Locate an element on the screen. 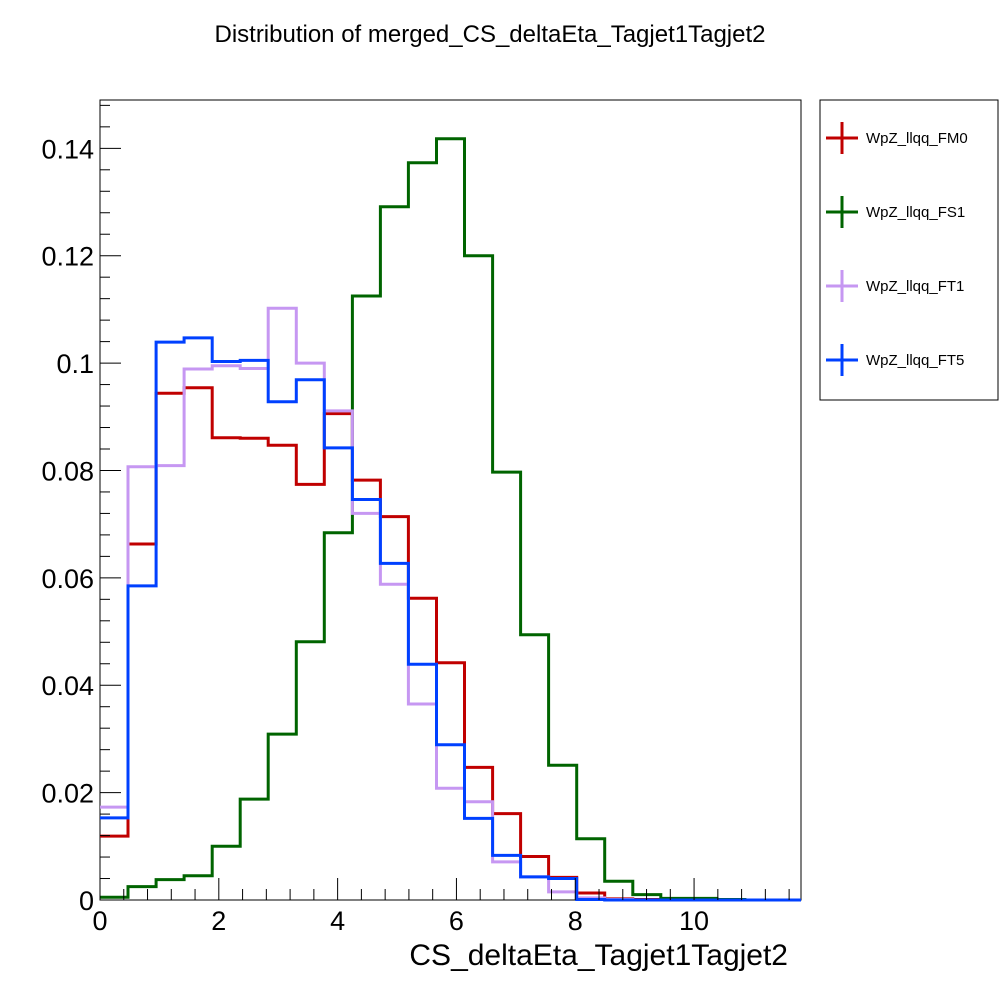 This screenshot has width=1000, height=1000. x-tick-label: 4 is located at coordinates (337, 921).